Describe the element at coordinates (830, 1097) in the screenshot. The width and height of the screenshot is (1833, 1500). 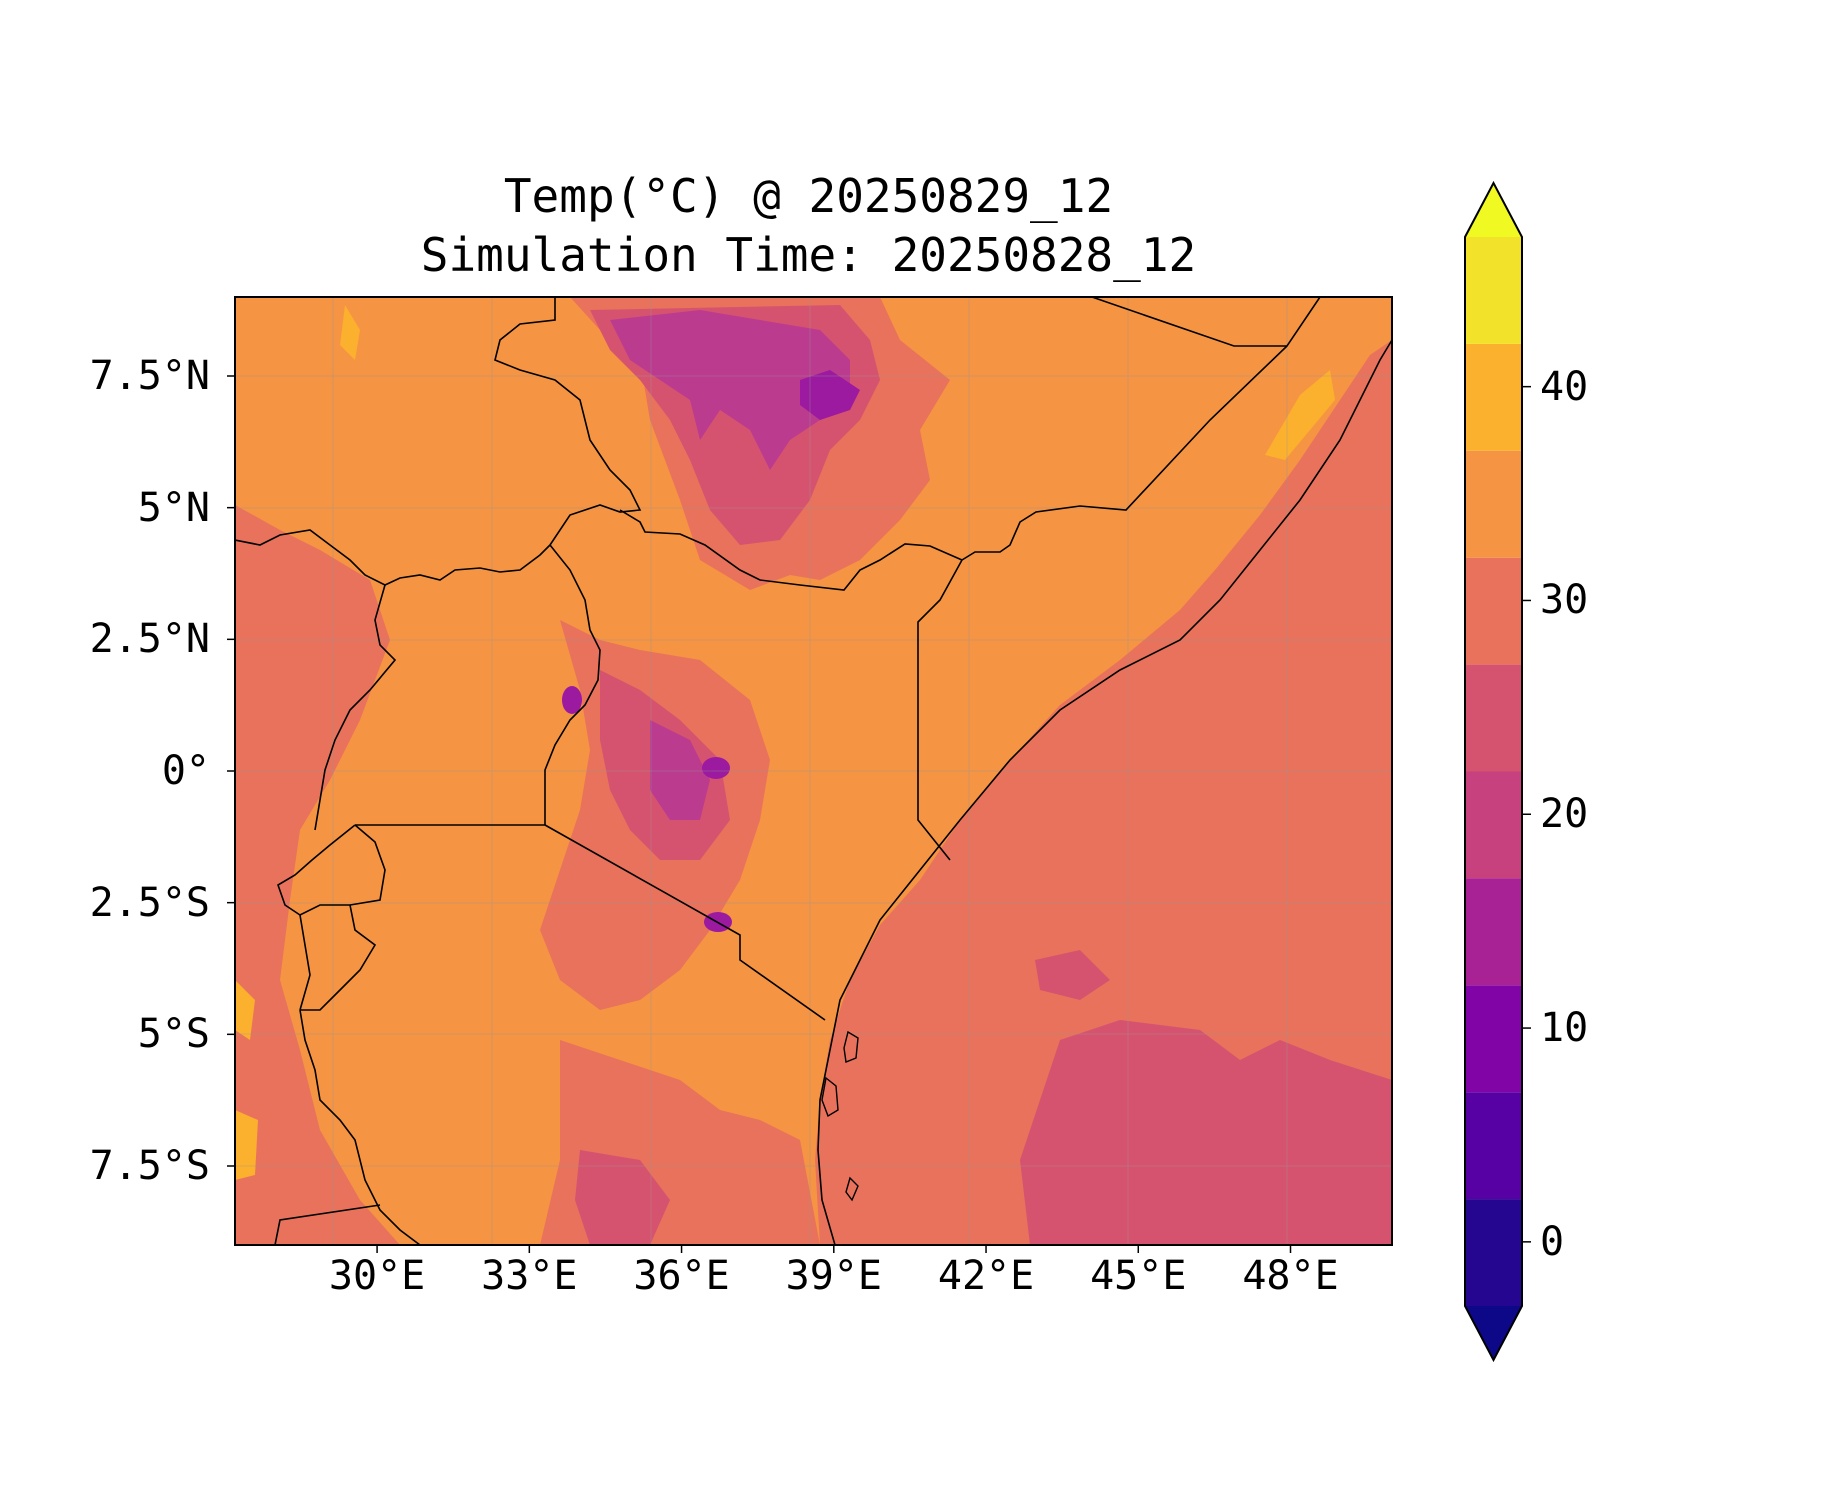
I see `zanzibar-island` at that location.